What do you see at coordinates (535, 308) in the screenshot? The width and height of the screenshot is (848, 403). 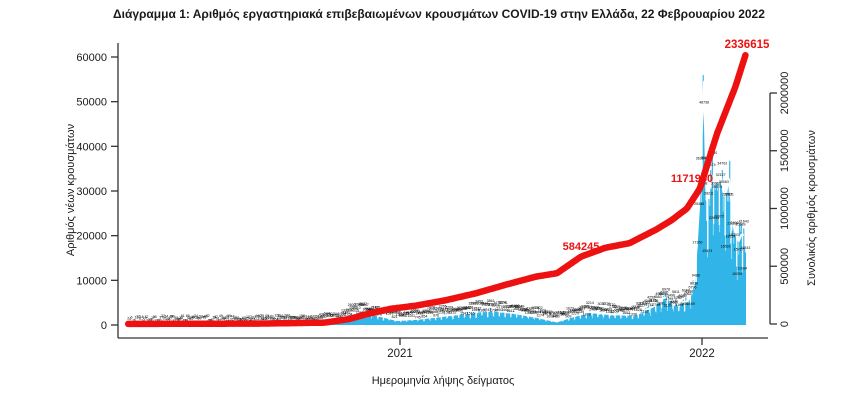 I see `svg-text: 1928` at bounding box center [535, 308].